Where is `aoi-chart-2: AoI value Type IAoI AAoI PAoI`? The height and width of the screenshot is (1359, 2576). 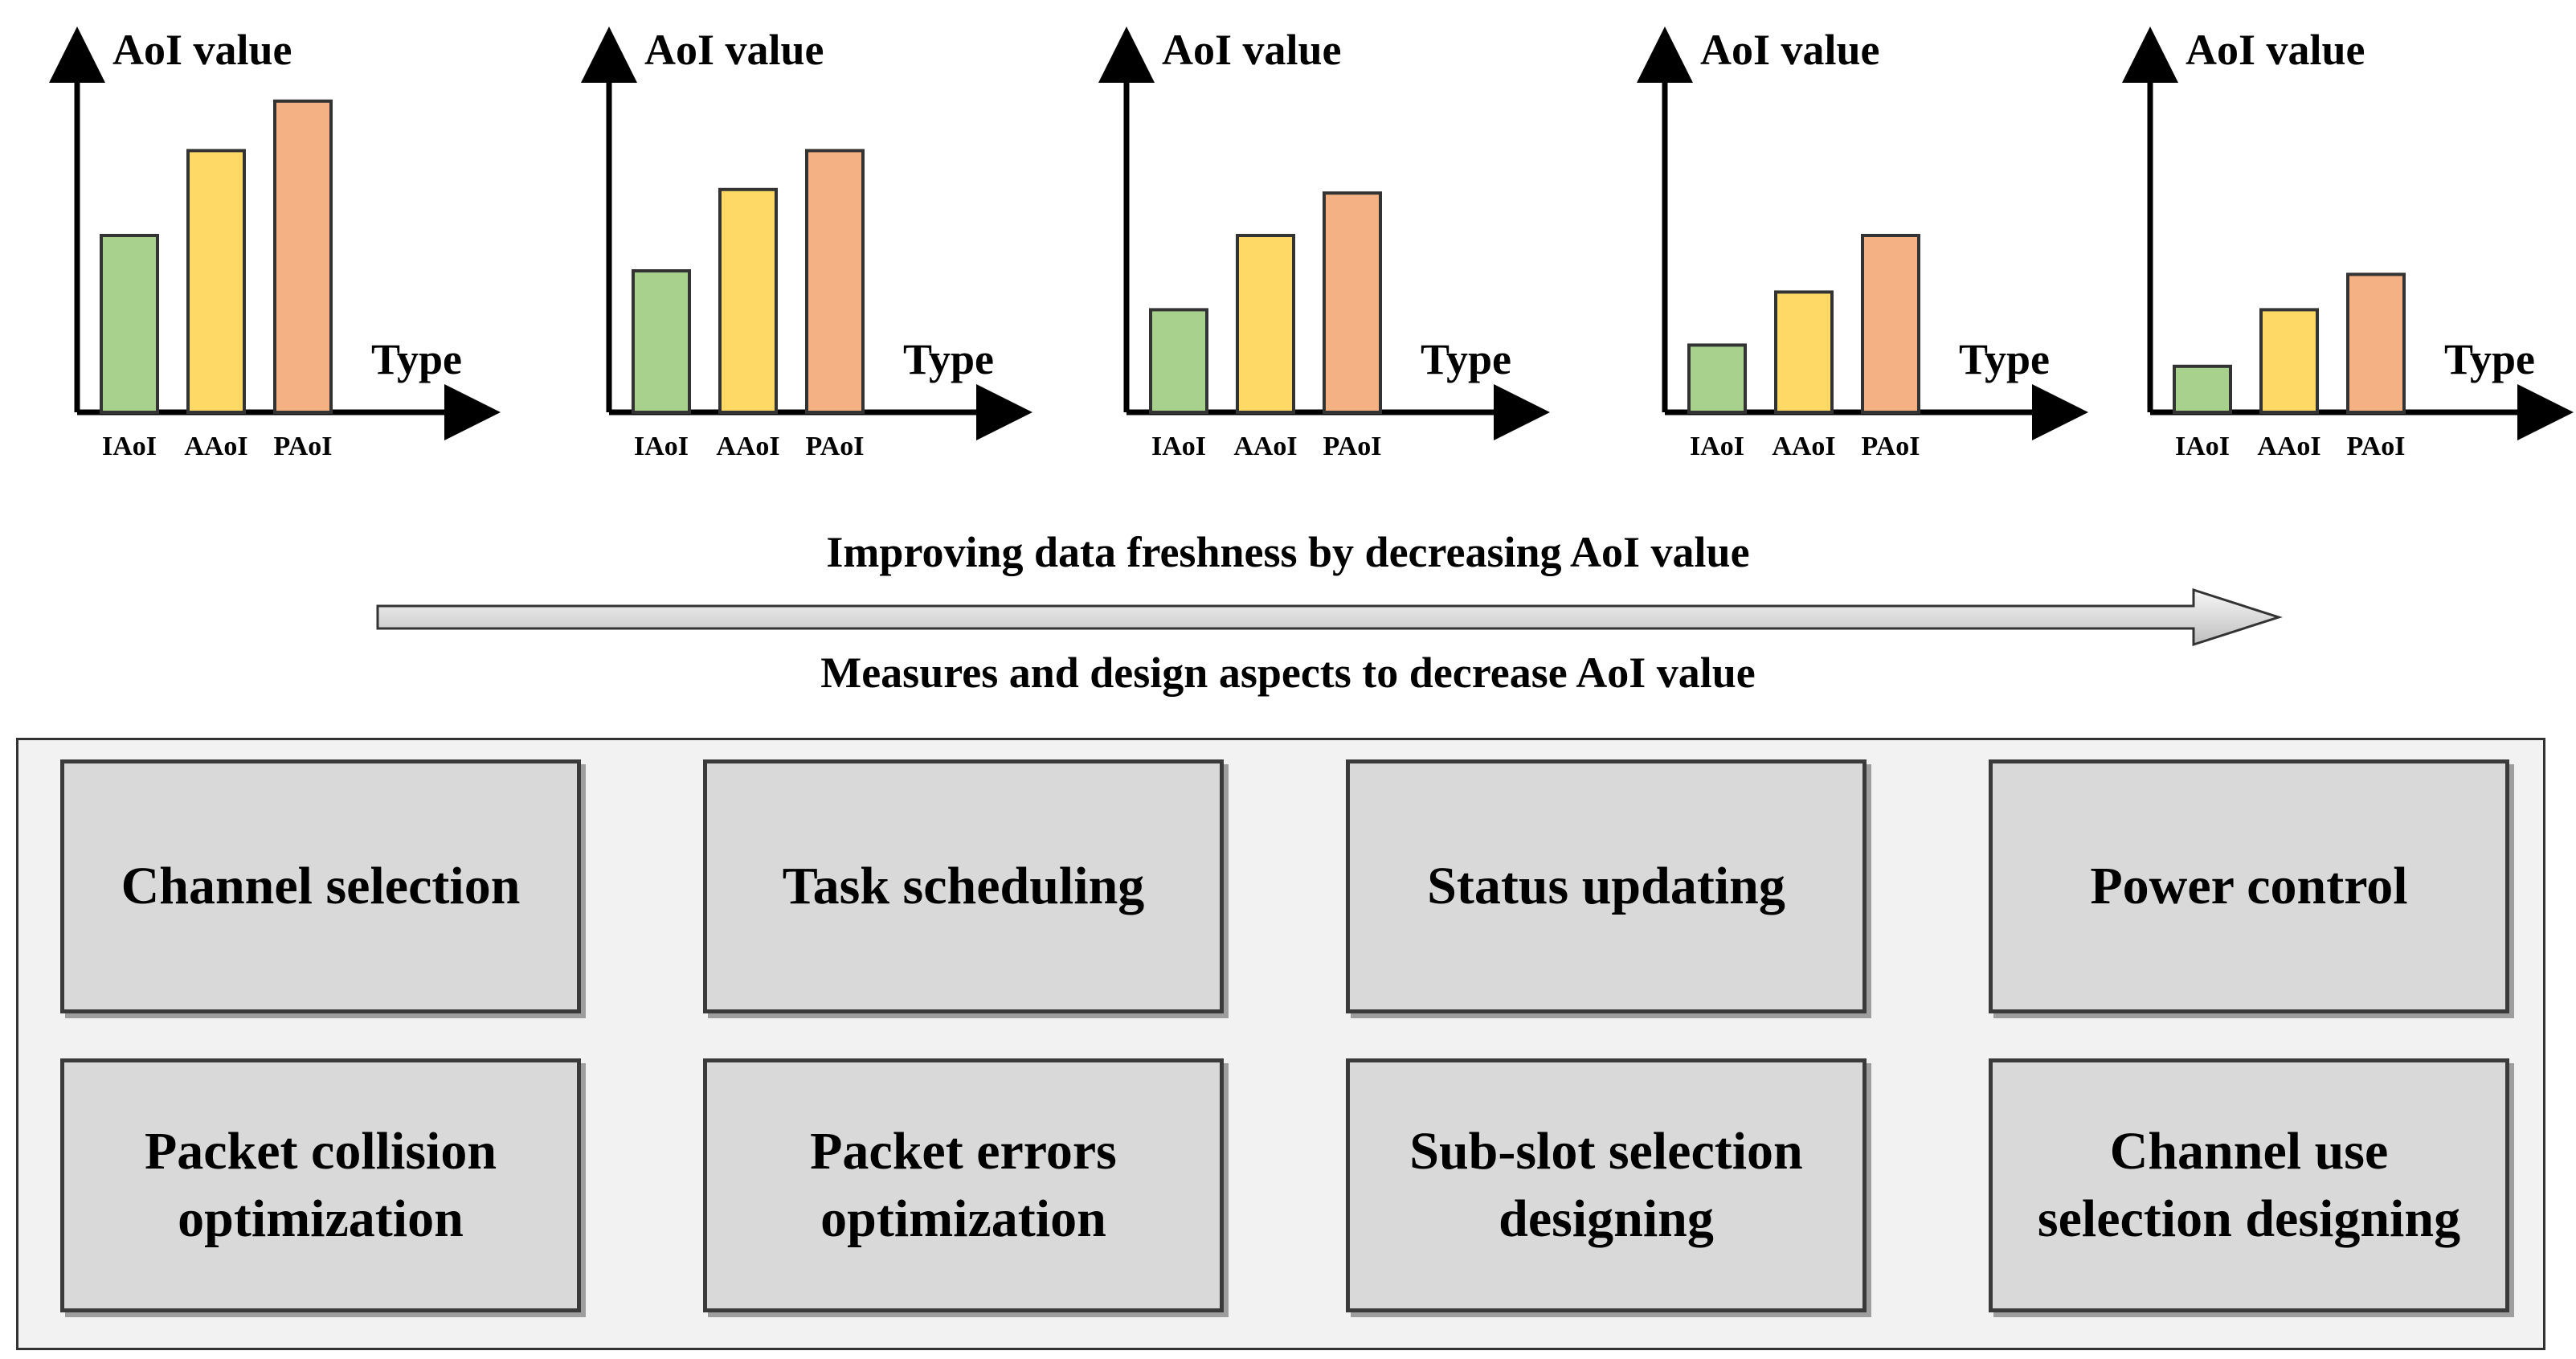
aoi-chart-2: AoI value Type IAoI AAoI PAoI is located at coordinates (806, 243).